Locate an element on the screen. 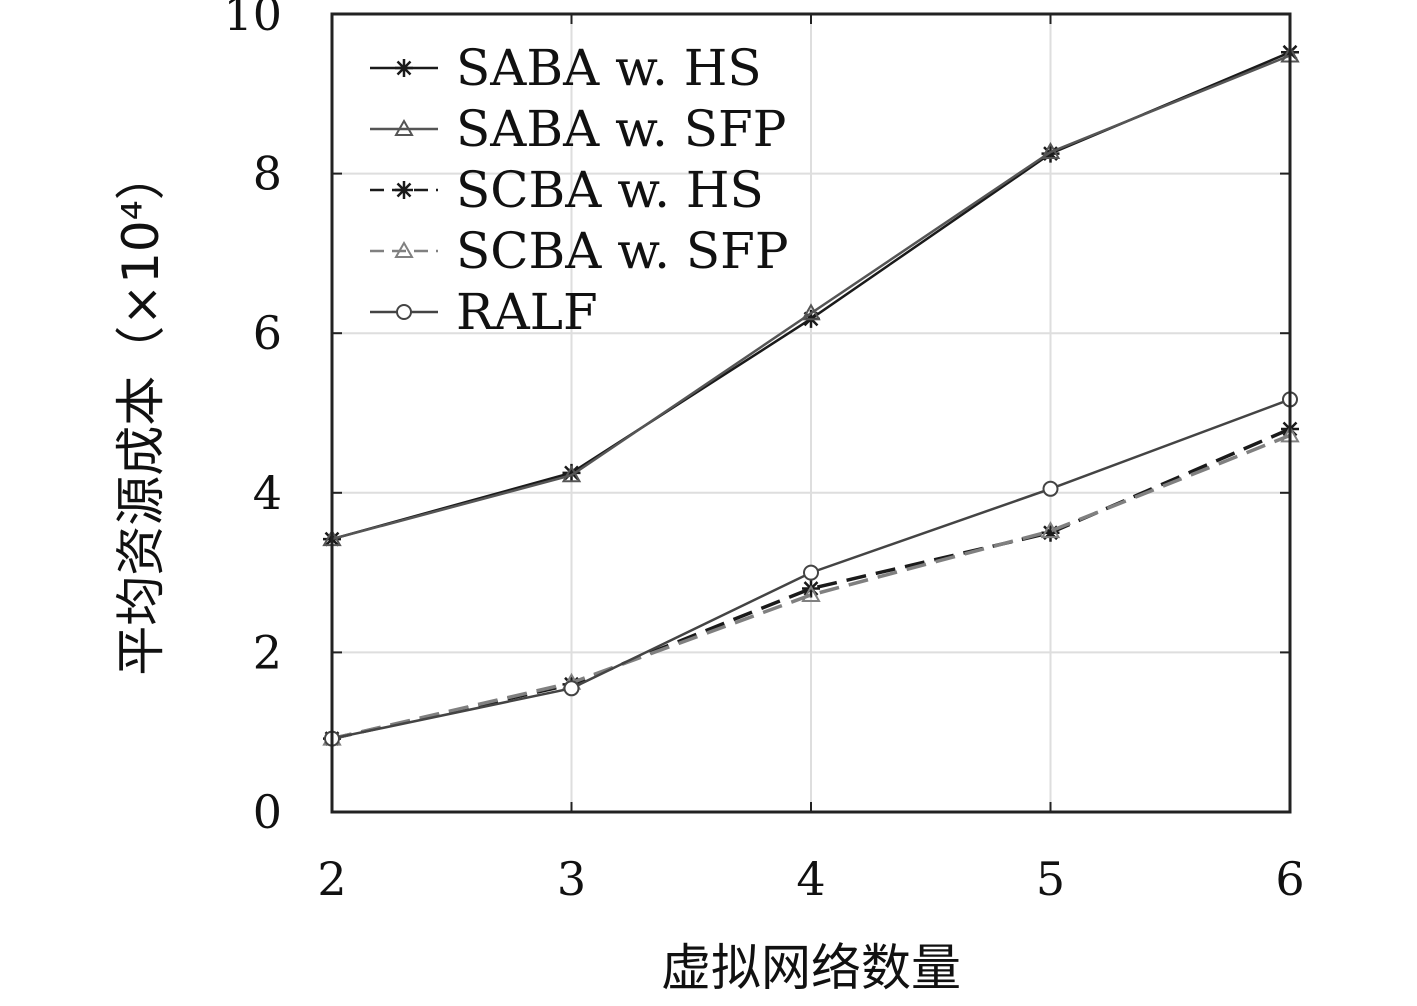 The width and height of the screenshot is (1417, 1006). legend-label: SCBA w. SFP is located at coordinates (622, 251).